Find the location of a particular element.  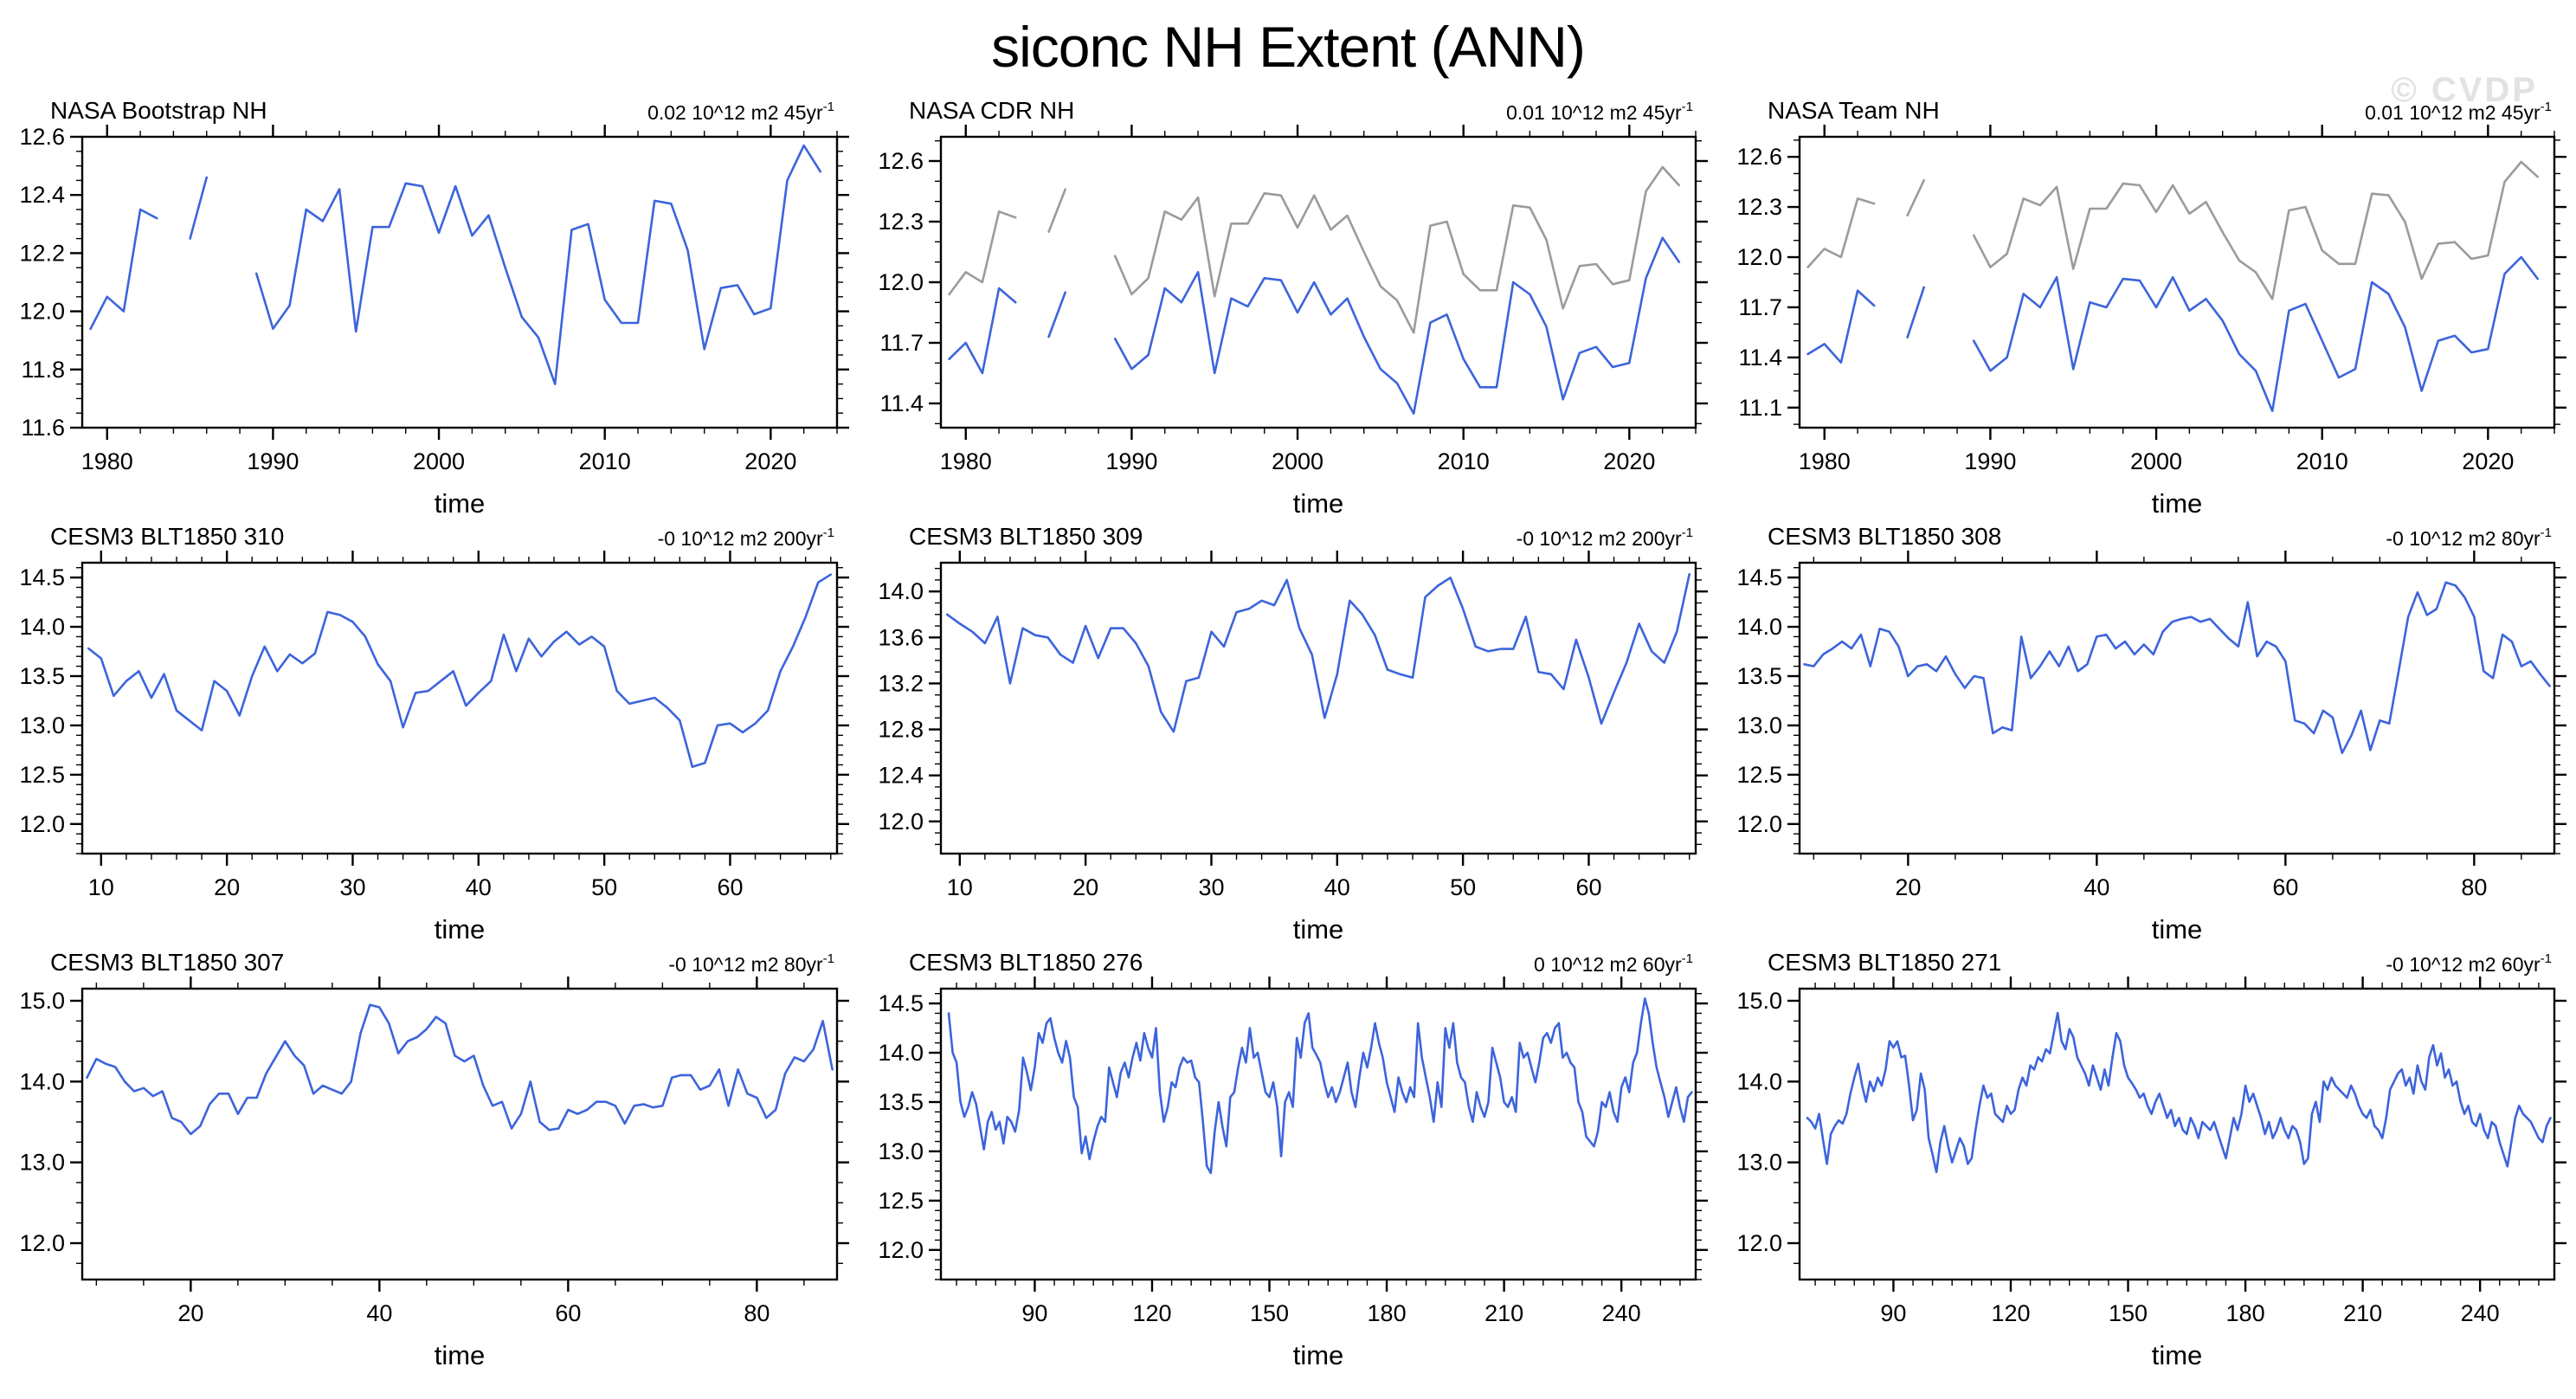

panel-title: CESM3 BLT1850 310 is located at coordinates (167, 537).